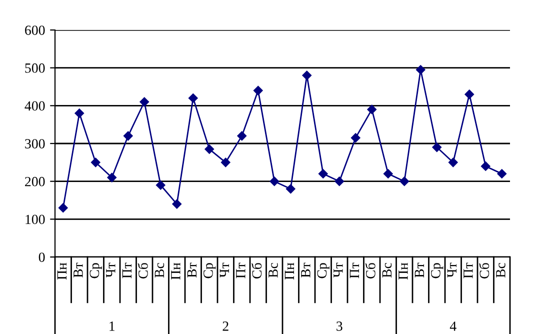 Image resolution: width=534 pixels, height=334 pixels. What do you see at coordinates (112, 326) in the screenshot?
I see `text: 1` at bounding box center [112, 326].